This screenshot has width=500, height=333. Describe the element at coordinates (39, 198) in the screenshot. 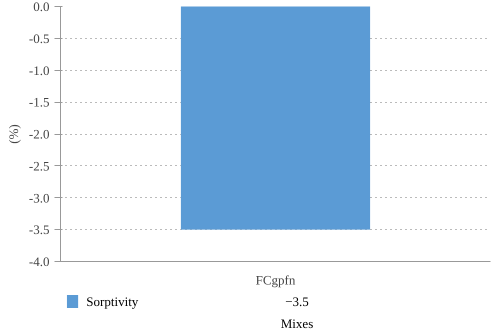

I see `y-tick-label: -3.0` at that location.